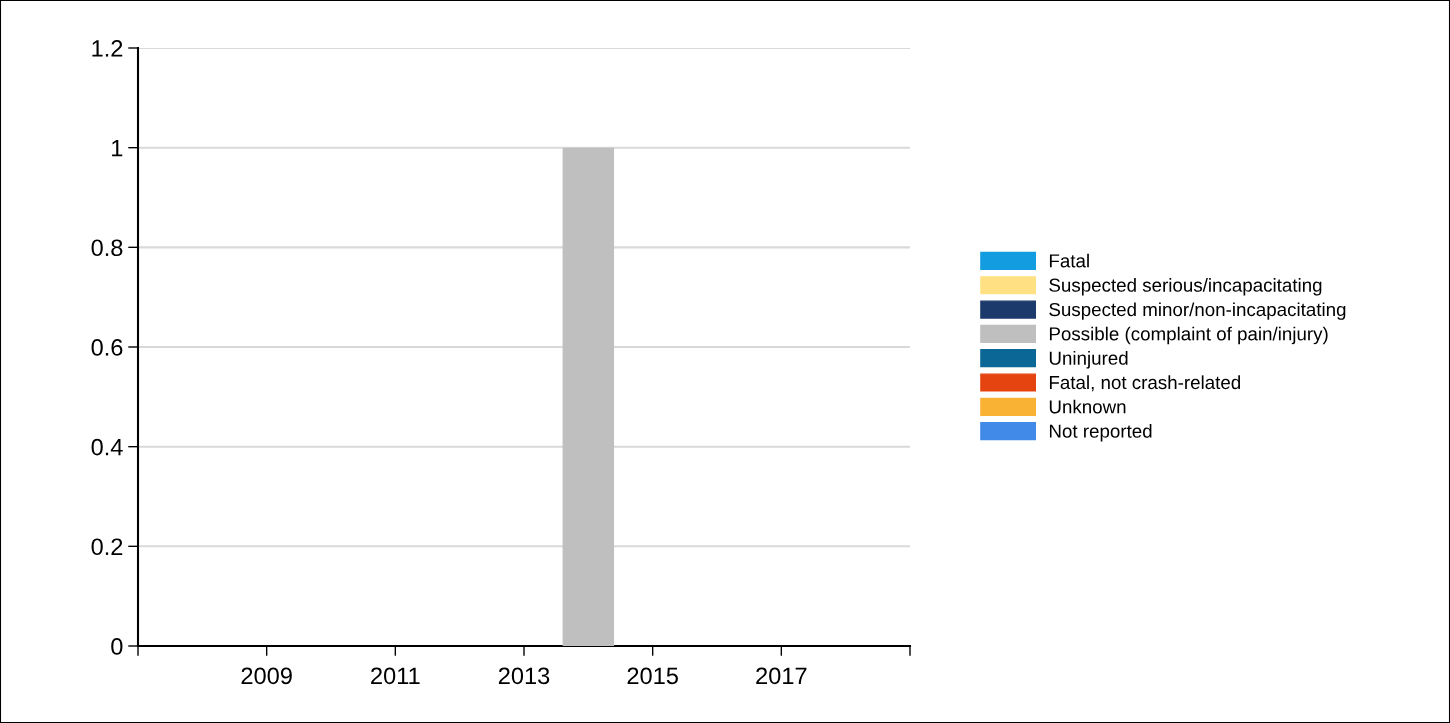 This screenshot has height=723, width=1450. What do you see at coordinates (107, 547) in the screenshot?
I see `y-tick-label: 0.2` at bounding box center [107, 547].